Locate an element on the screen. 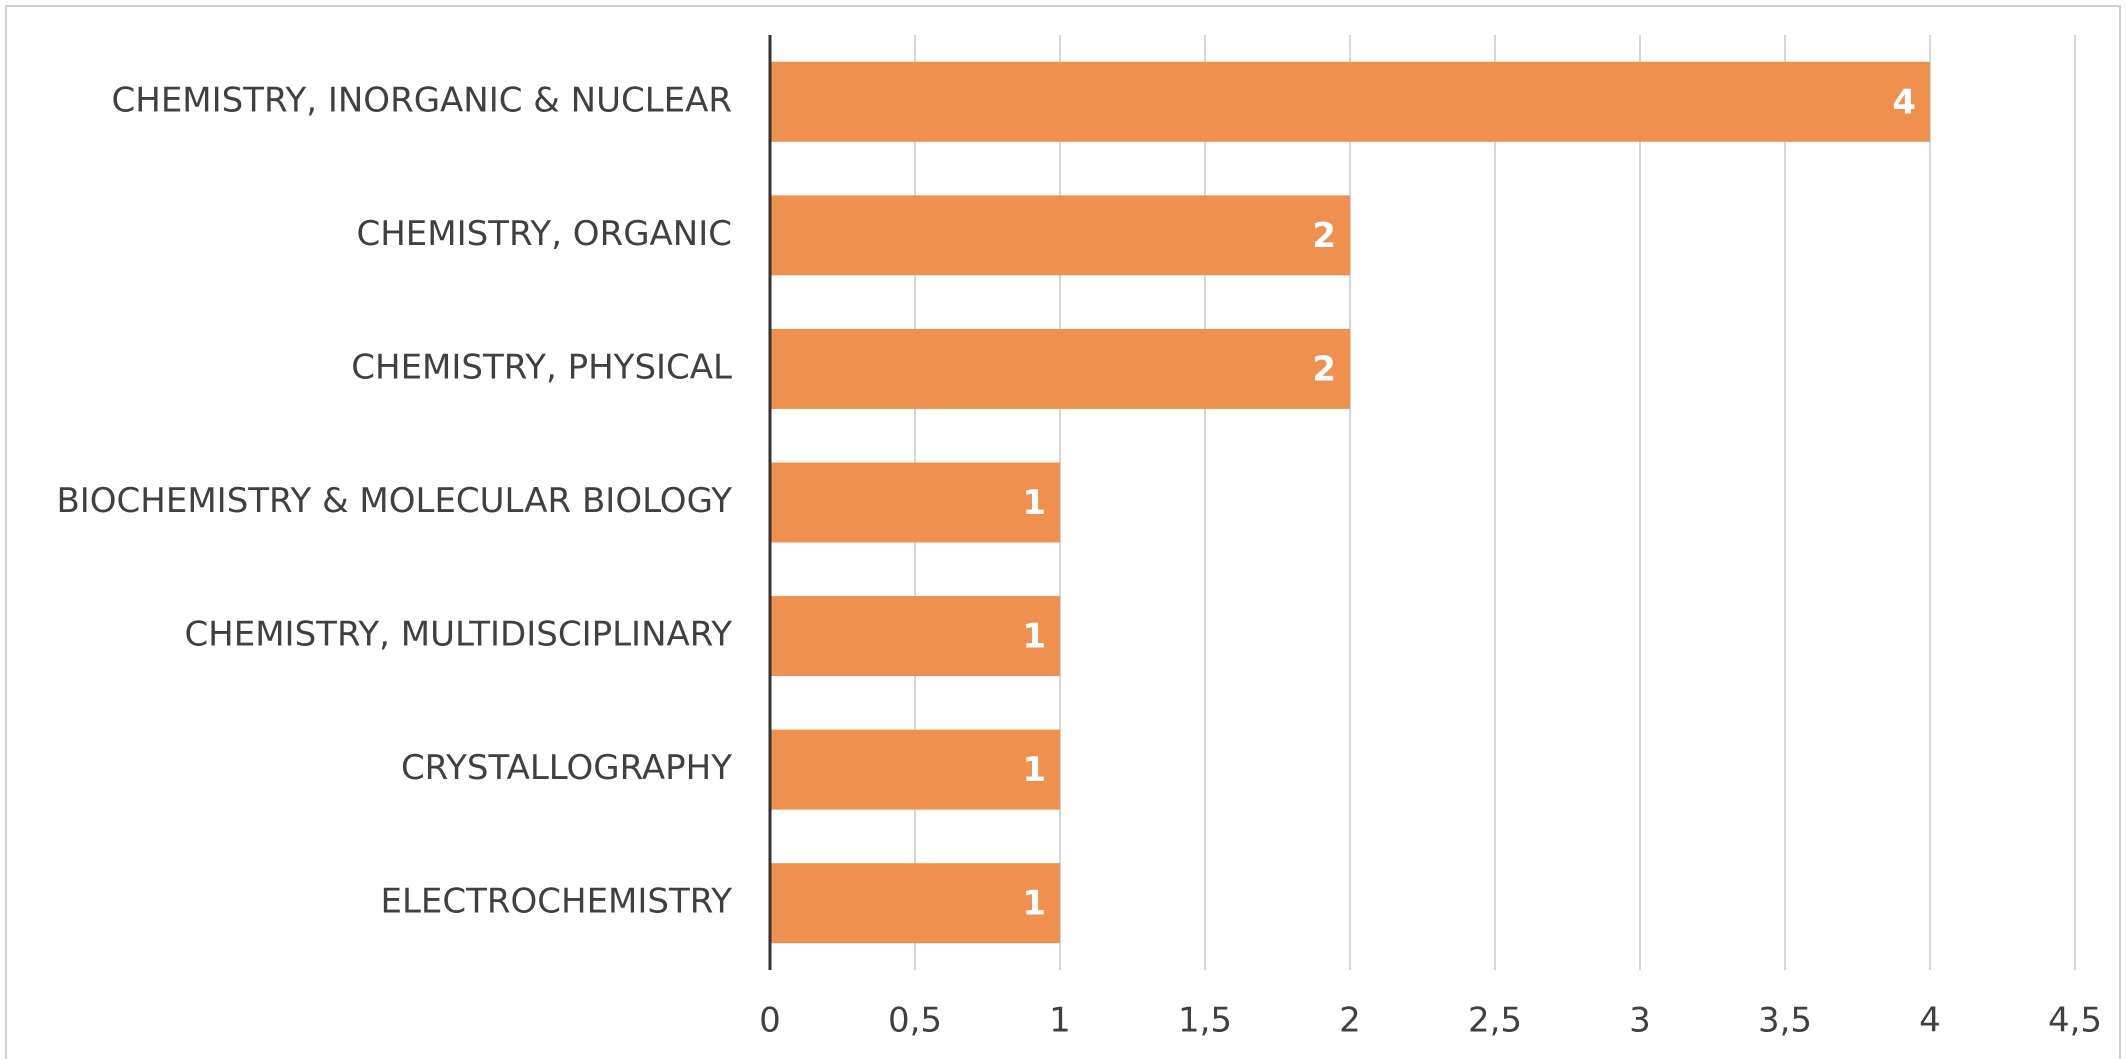 Image resolution: width=2126 pixels, height=1059 pixels. value-label: 4 is located at coordinates (1904, 102).